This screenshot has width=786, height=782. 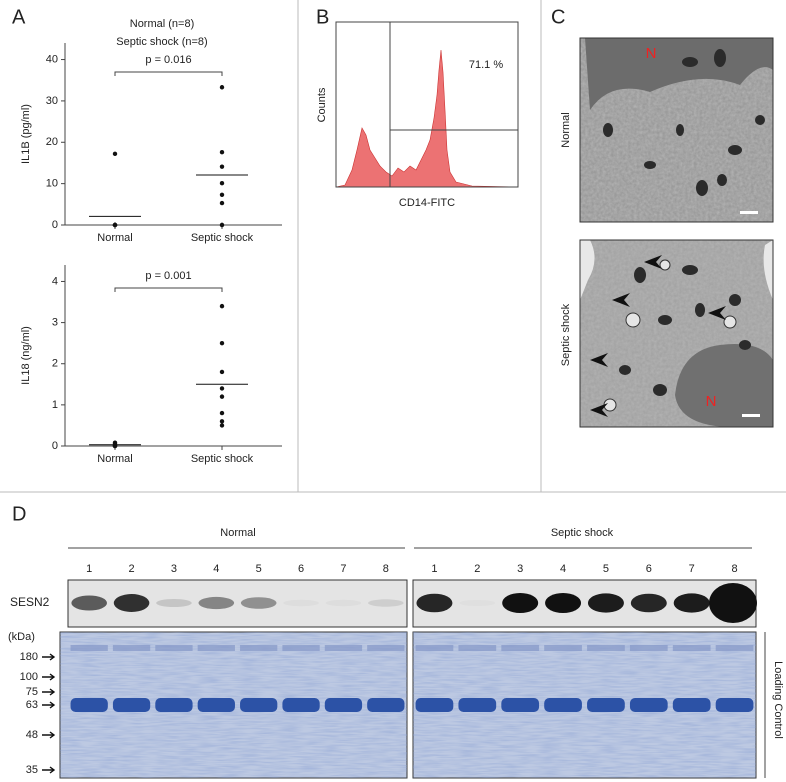 What do you see at coordinates (19, 17) in the screenshot?
I see `panel-label: A` at bounding box center [19, 17].